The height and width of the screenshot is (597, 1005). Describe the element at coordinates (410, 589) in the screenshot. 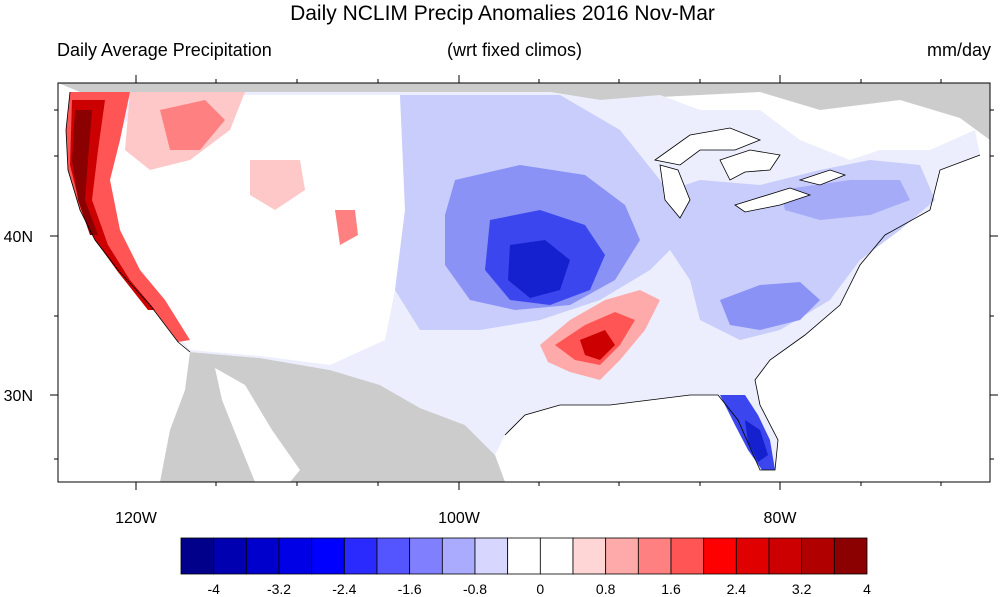

I see `colorbar-label: -1.6` at that location.